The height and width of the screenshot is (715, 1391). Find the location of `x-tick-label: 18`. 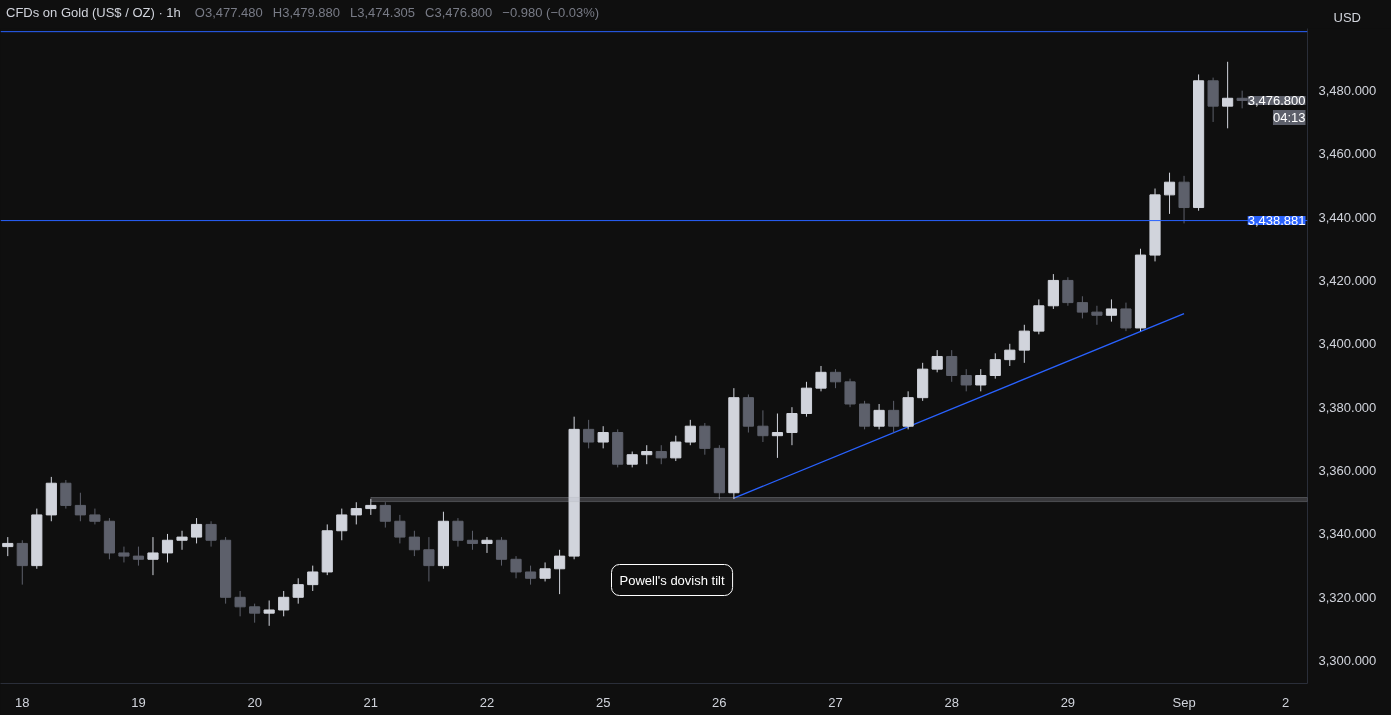

x-tick-label: 18 is located at coordinates (22, 702).